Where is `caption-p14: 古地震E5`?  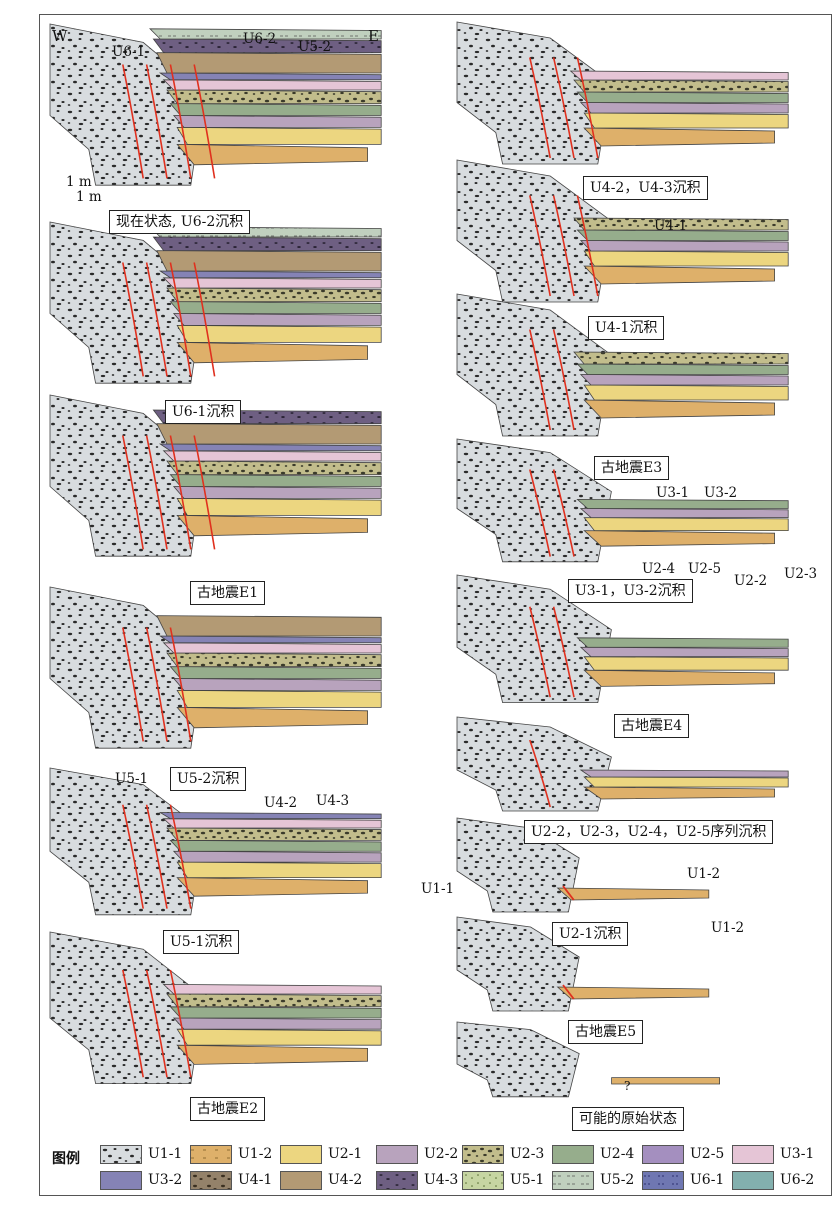 caption-p14: 古地震E5 is located at coordinates (606, 1032).